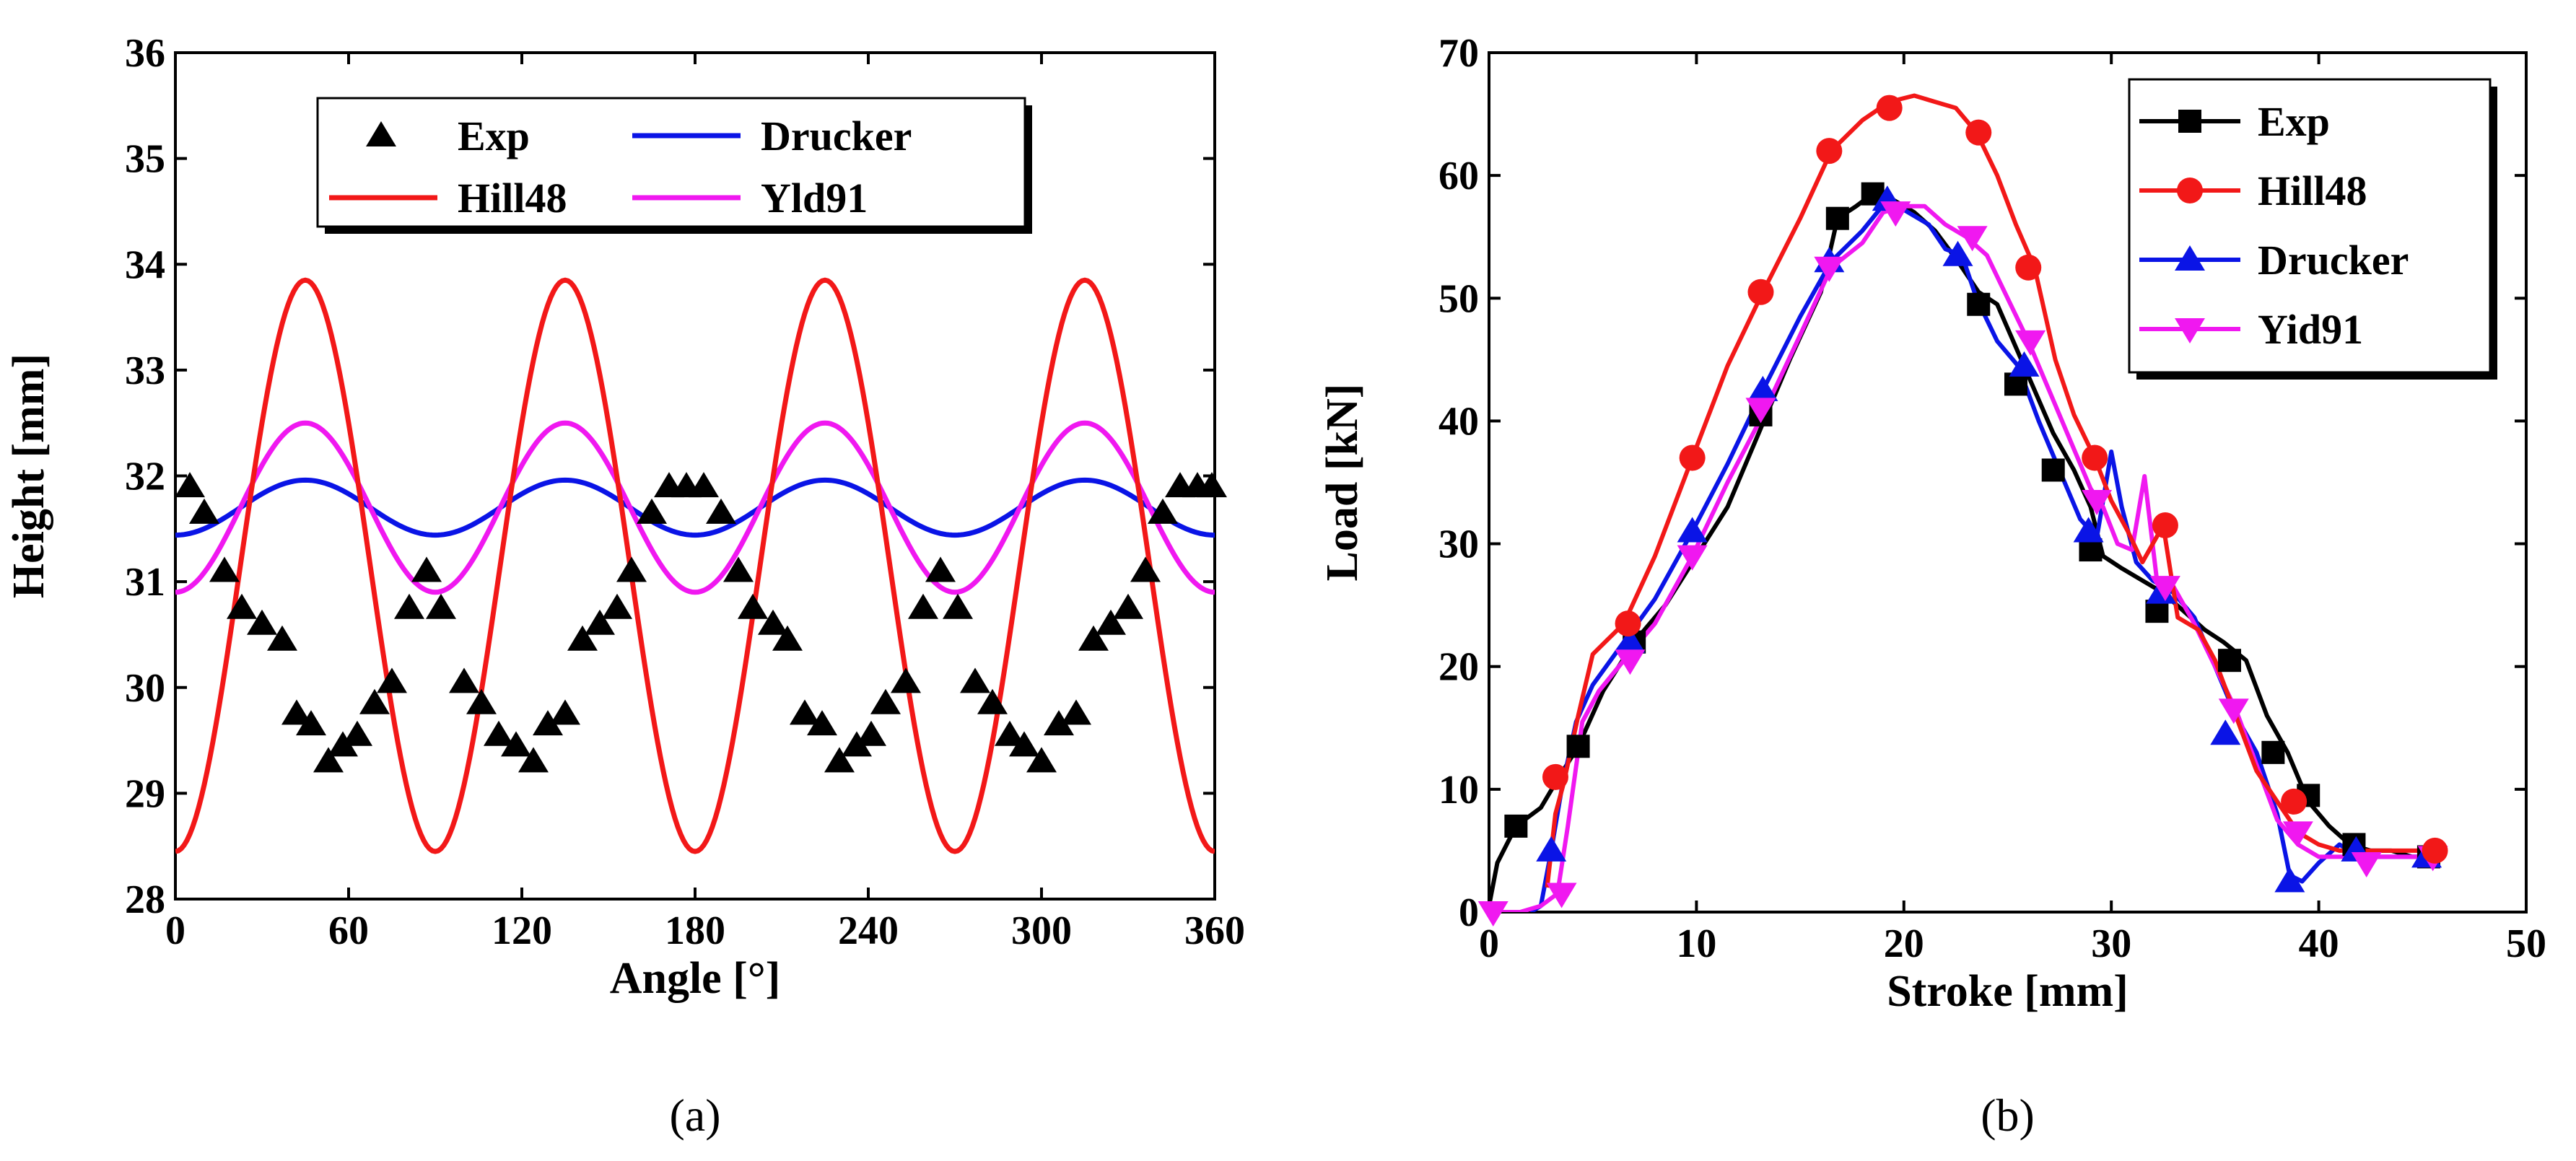 The height and width of the screenshot is (1161, 2576). What do you see at coordinates (2319, 943) in the screenshot?
I see `b-x-tick-label: 40` at bounding box center [2319, 943].